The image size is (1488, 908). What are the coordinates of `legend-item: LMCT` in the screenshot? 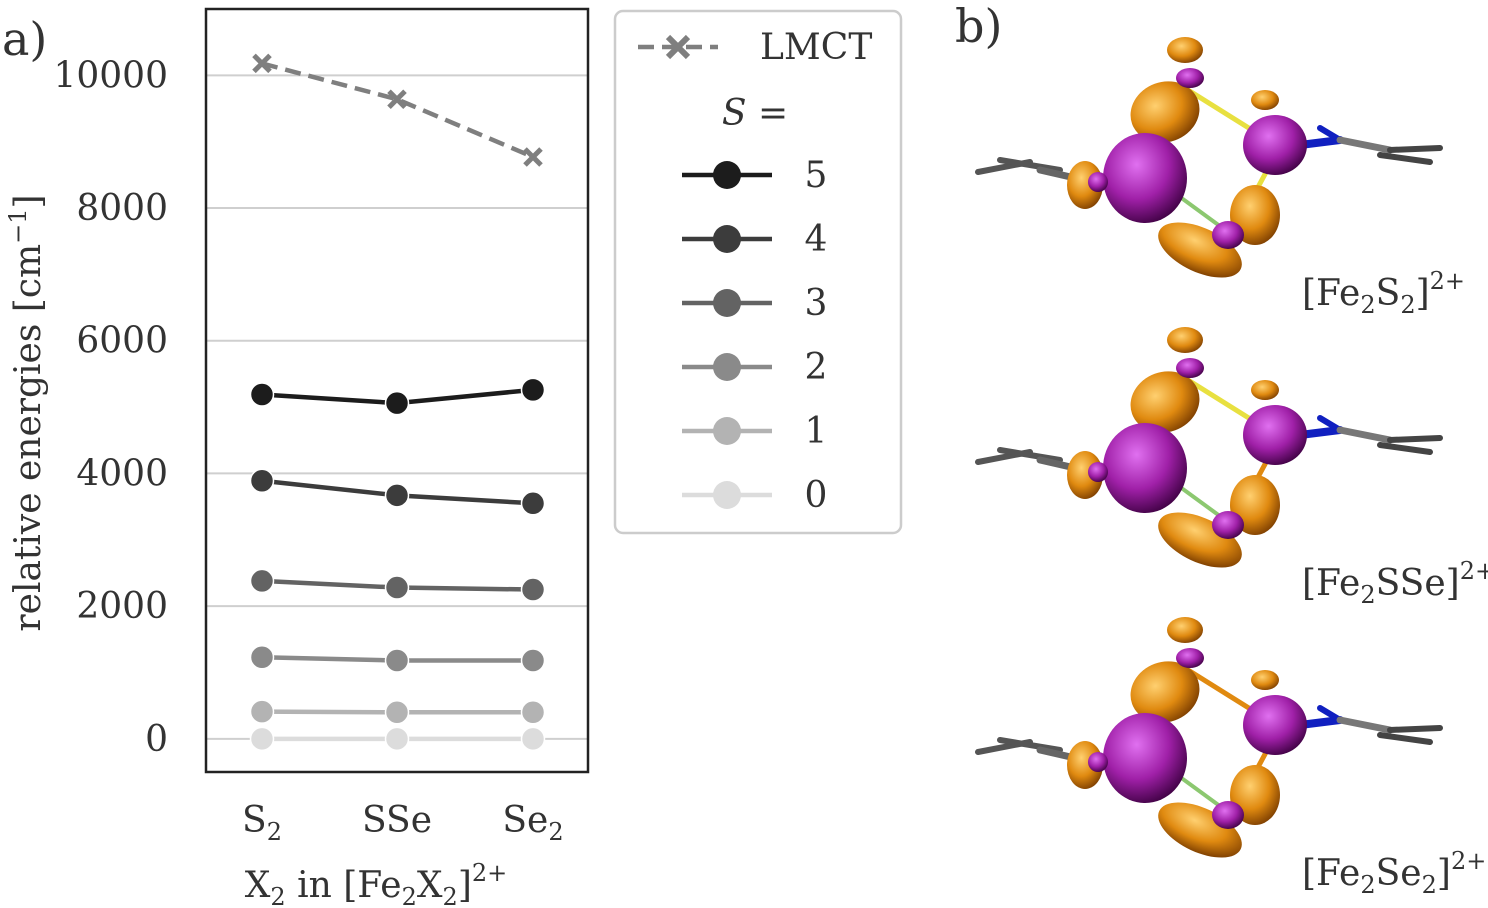 It's located at (755, 47).